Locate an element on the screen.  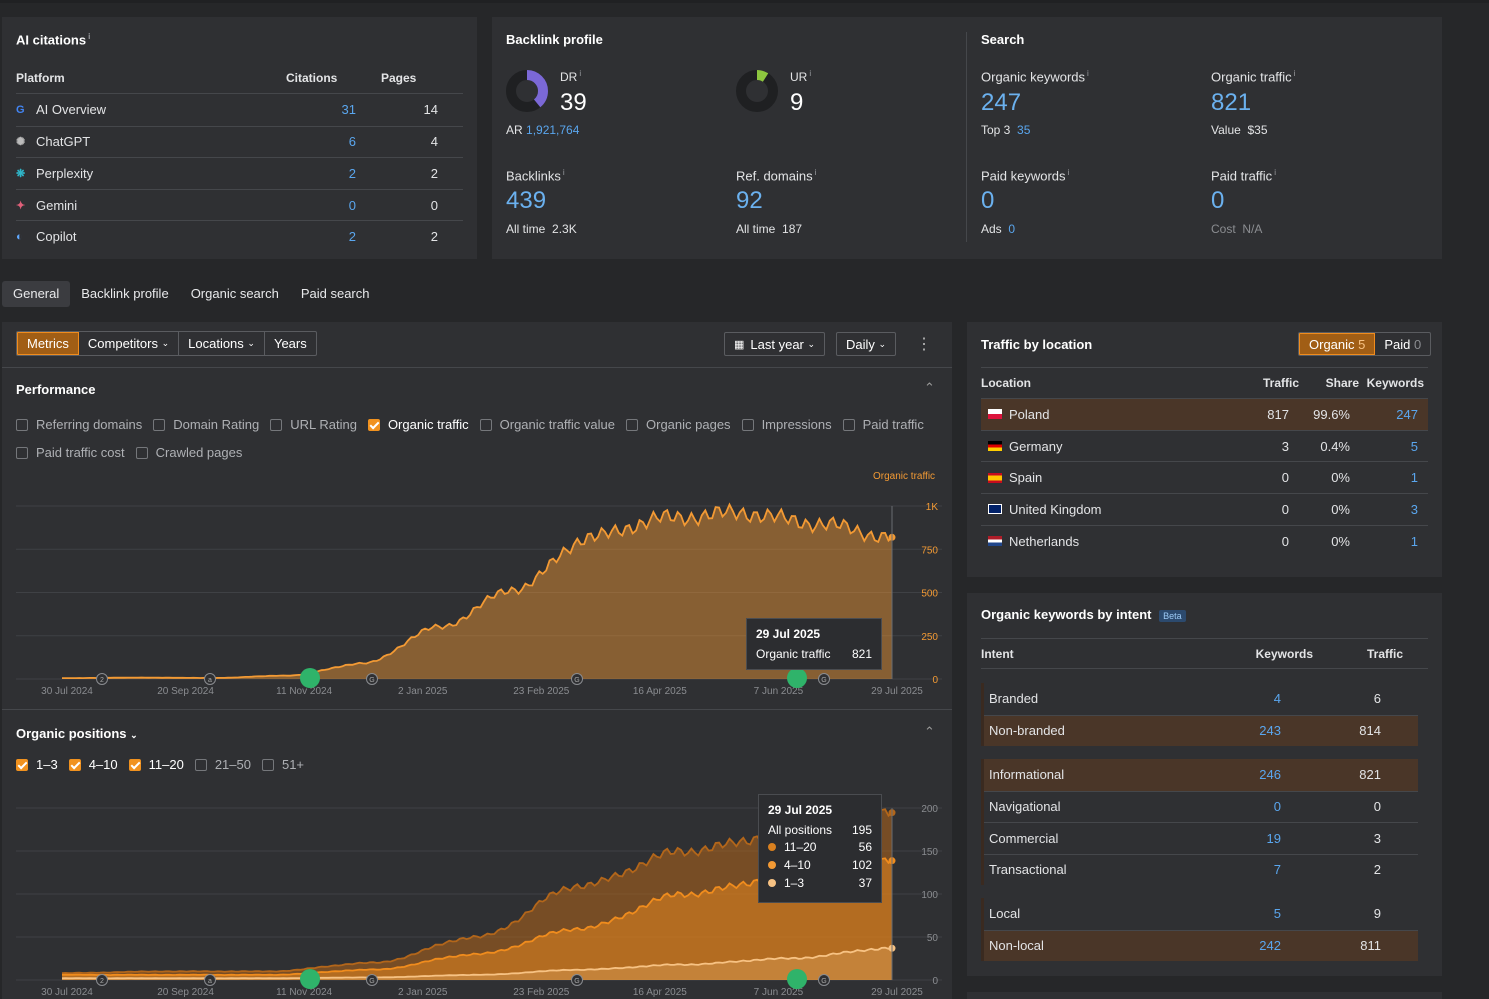
checkbox-domain-rating: Domain Rating is located at coordinates (206, 425).